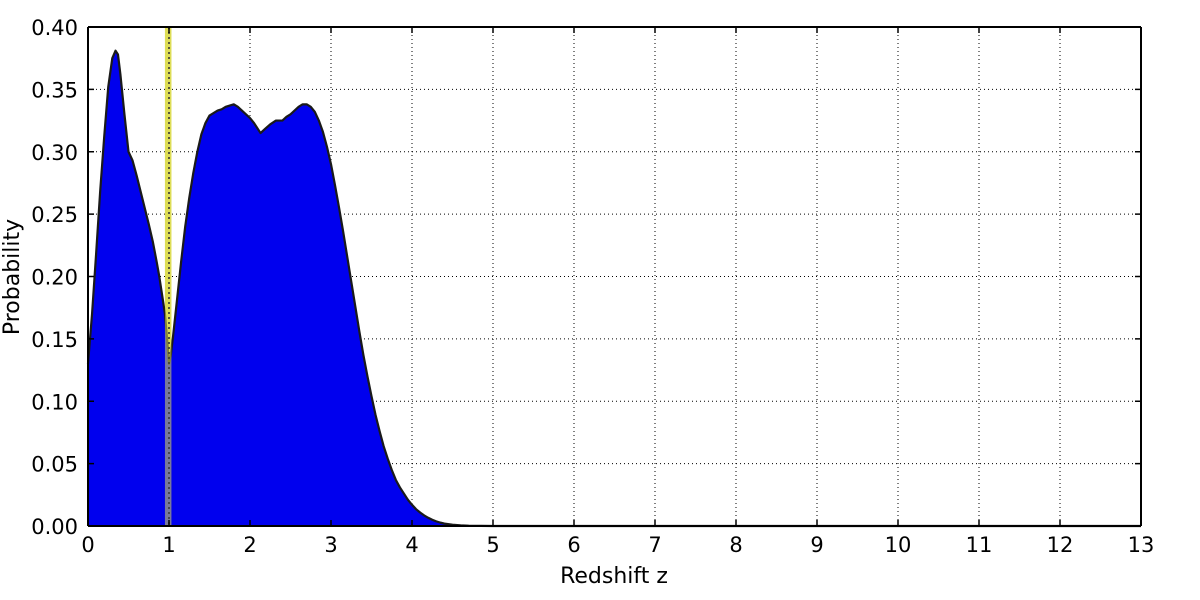  Describe the element at coordinates (898, 545) in the screenshot. I see `x-tick-label: 10` at that location.